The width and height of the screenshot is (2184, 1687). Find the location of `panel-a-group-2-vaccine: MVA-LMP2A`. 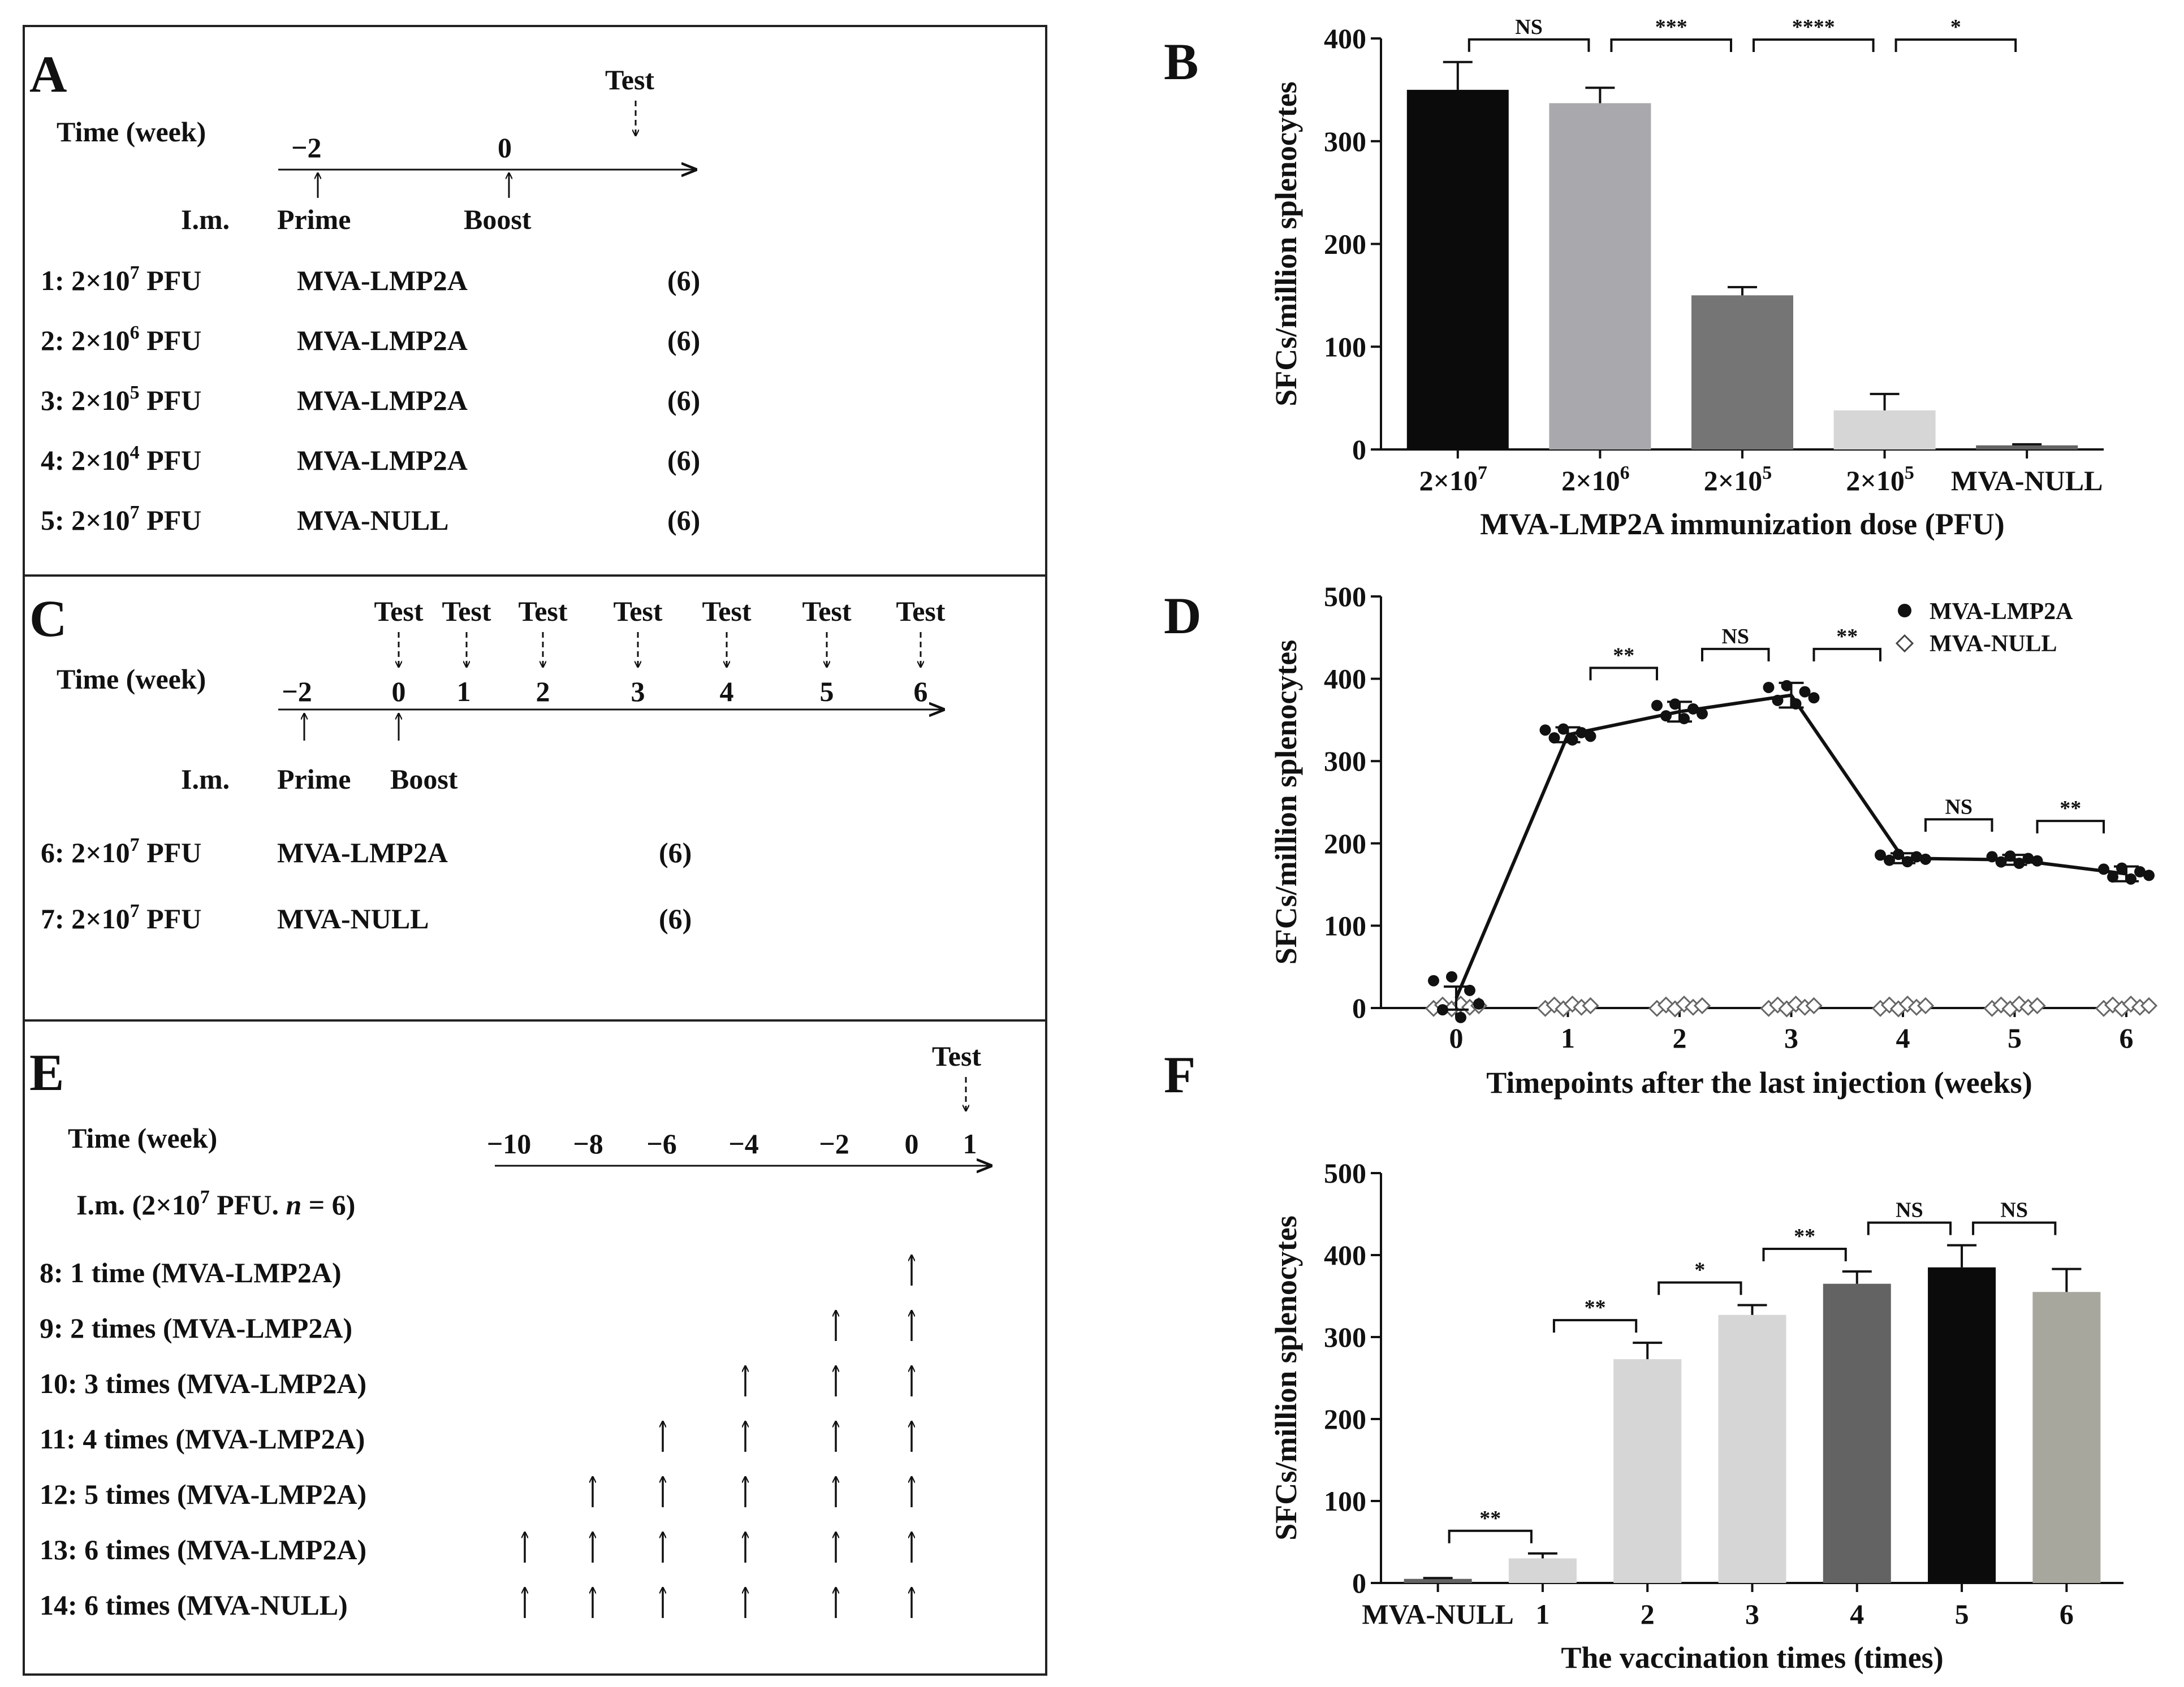

panel-a-group-2-vaccine: MVA-LMP2A is located at coordinates (382, 340).